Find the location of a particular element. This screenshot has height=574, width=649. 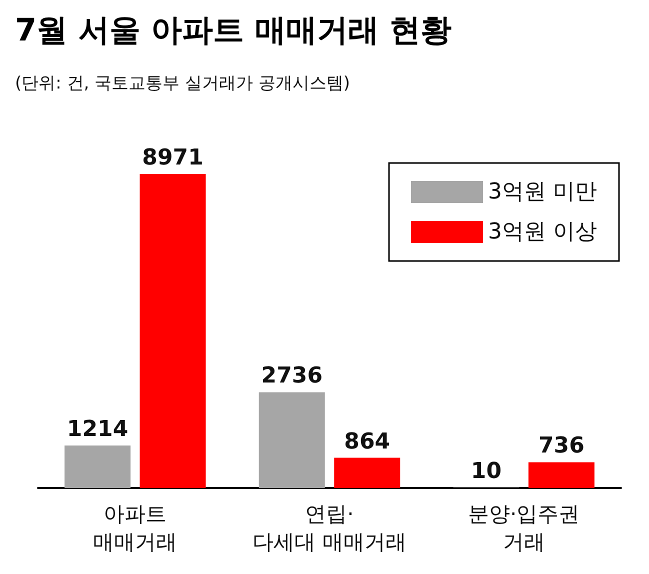

legend-label: 3억원 미만 is located at coordinates (543, 192).